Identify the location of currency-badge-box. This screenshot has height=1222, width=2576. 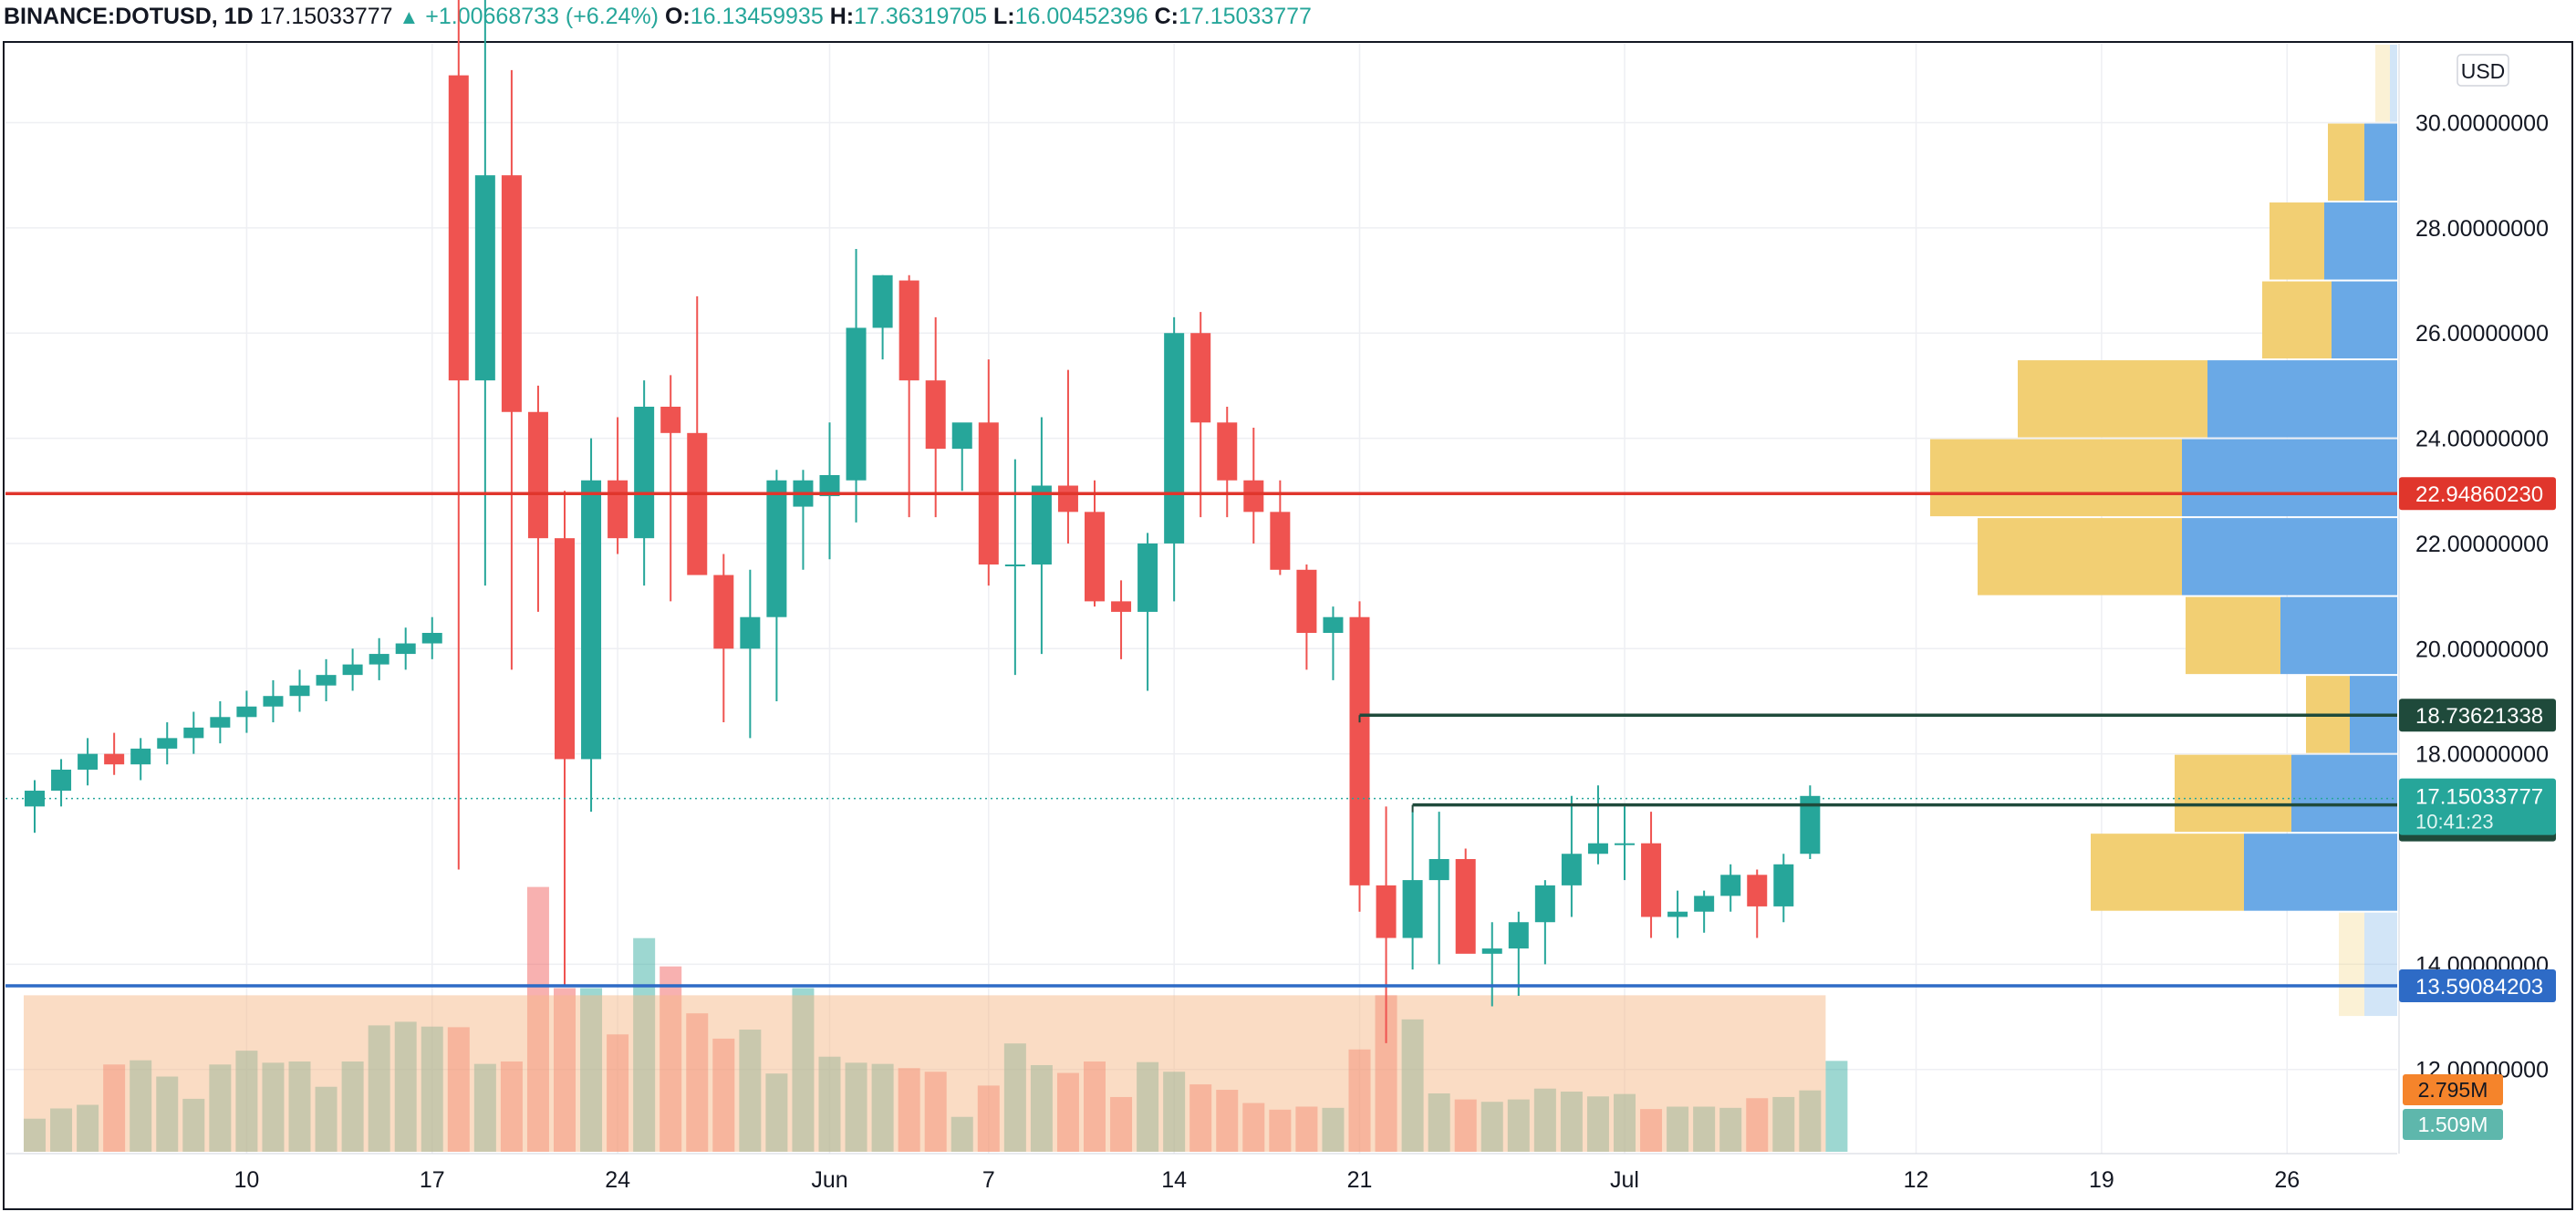
(2483, 70).